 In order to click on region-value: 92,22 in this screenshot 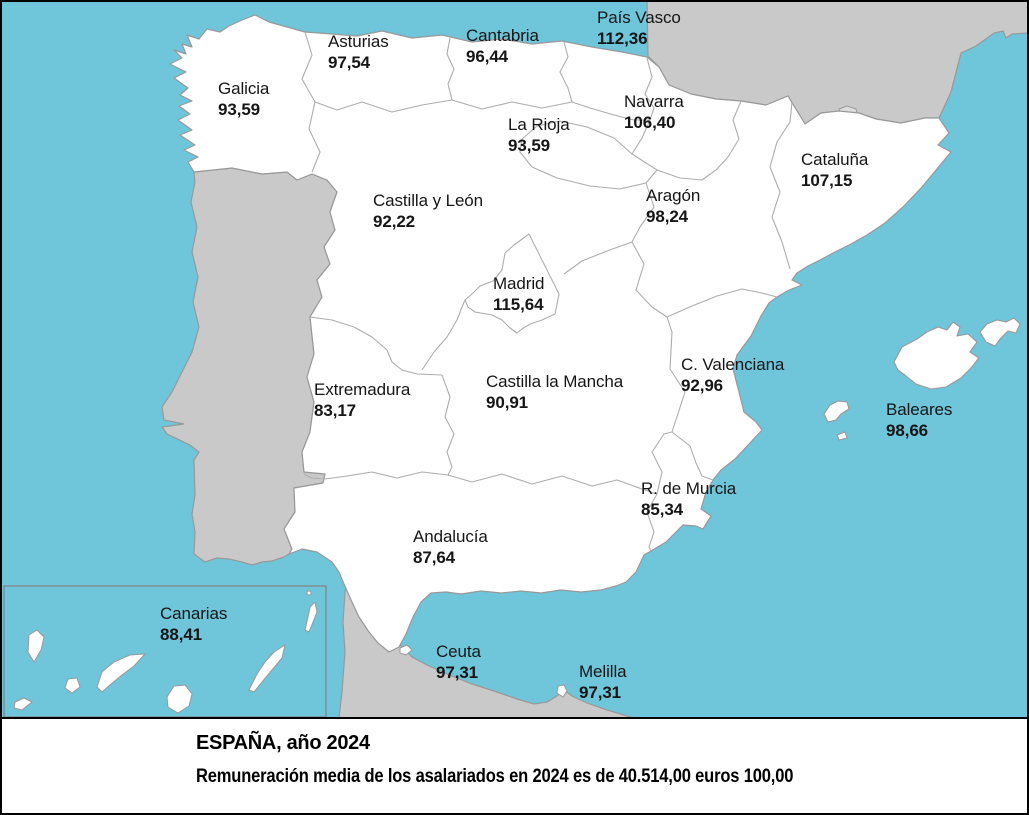, I will do `click(394, 221)`.